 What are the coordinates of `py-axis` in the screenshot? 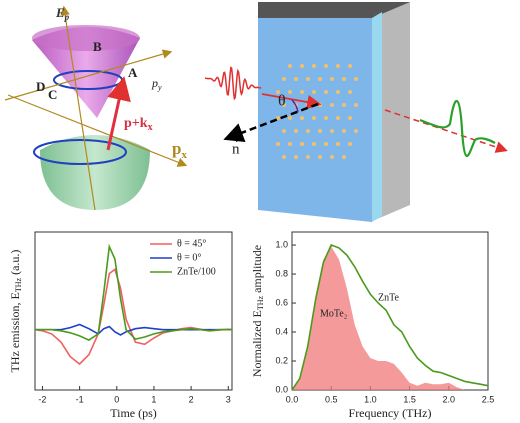 It's located at (88, 75).